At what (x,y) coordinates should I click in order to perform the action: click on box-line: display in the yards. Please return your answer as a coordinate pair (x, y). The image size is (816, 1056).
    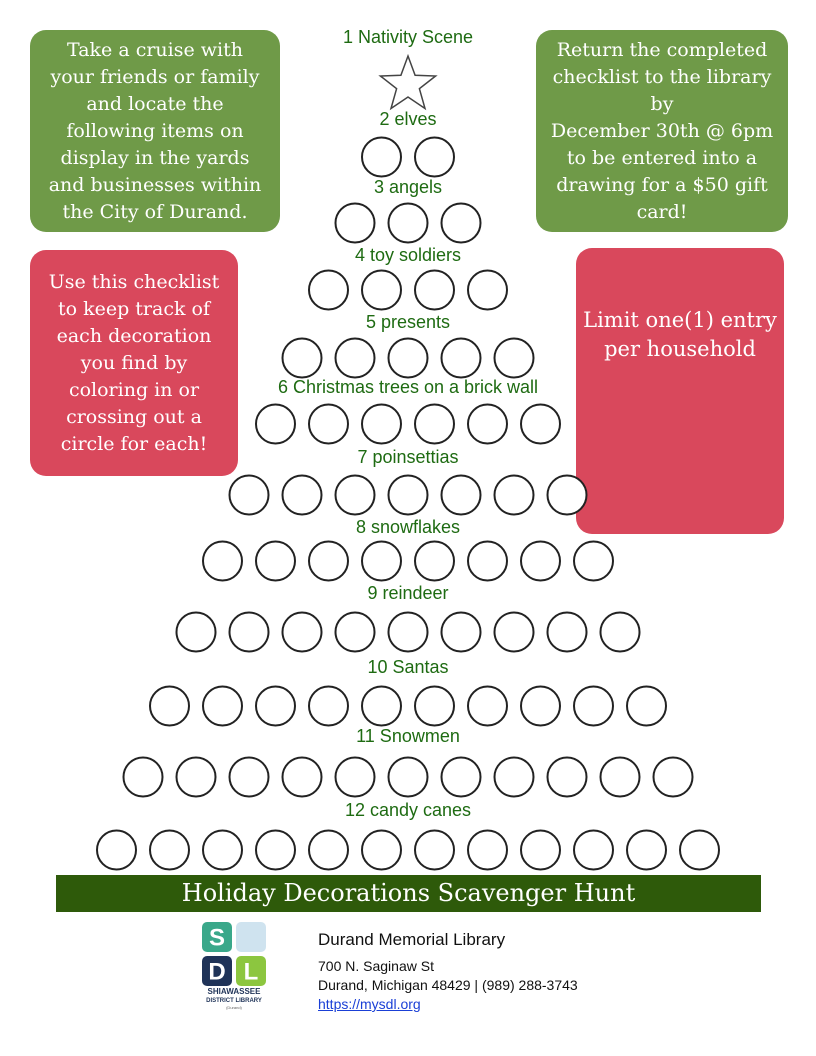
    Looking at the image, I should click on (155, 157).